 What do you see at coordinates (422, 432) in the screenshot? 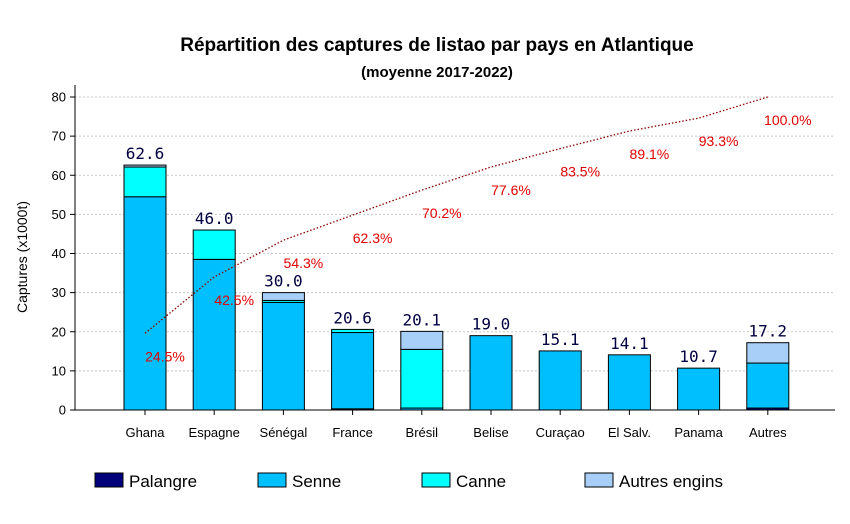
I see `x-tick-label: Brésil` at bounding box center [422, 432].